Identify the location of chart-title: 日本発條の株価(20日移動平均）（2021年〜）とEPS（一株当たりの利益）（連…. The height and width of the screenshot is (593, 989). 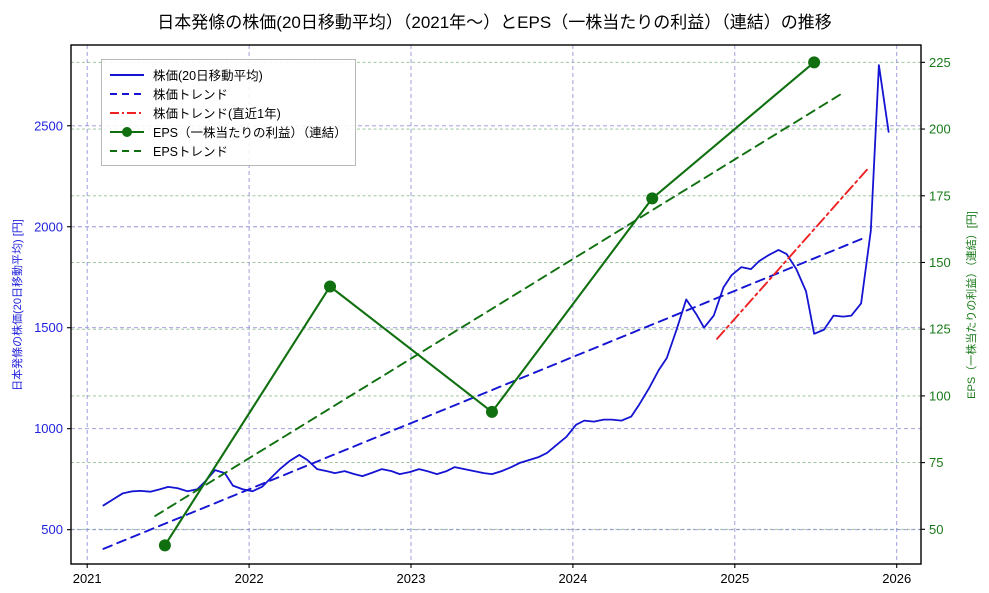
(494, 22).